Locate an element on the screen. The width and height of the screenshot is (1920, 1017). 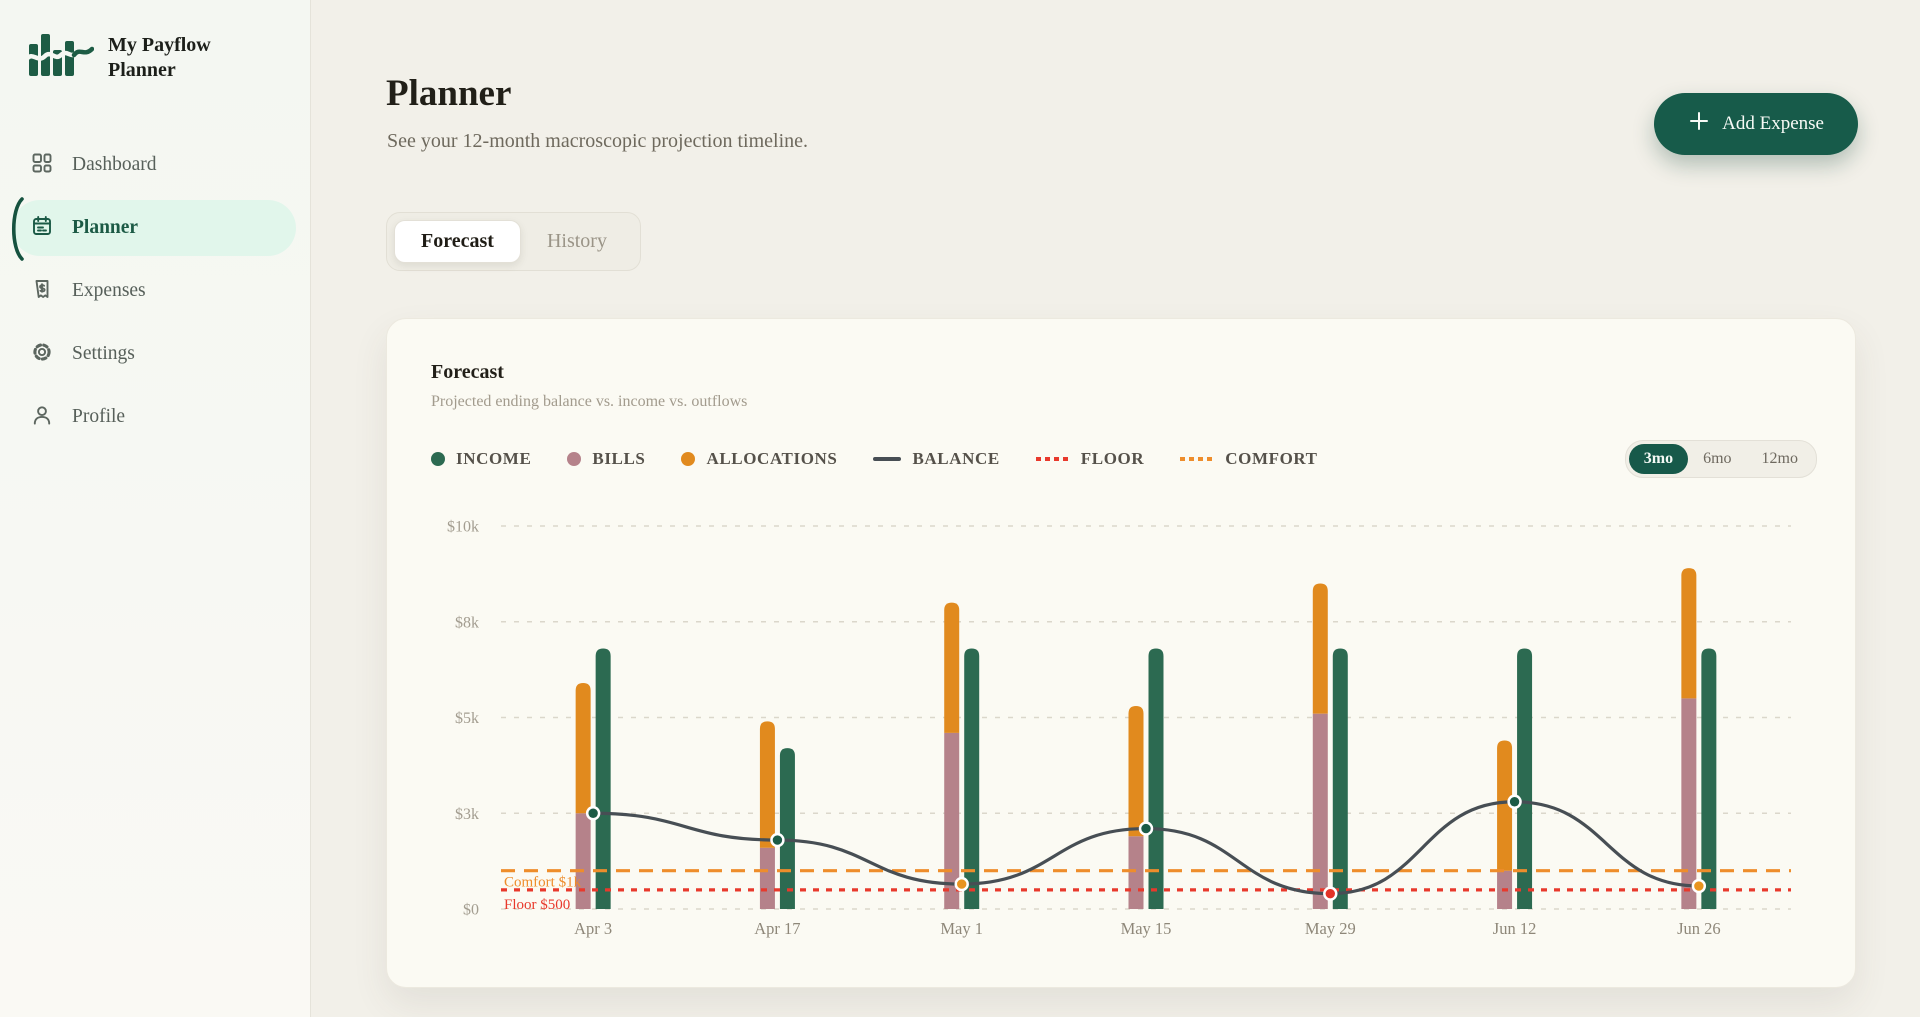
sidebar-nav: Dashboard Planner is located at coordinates (155, 291).